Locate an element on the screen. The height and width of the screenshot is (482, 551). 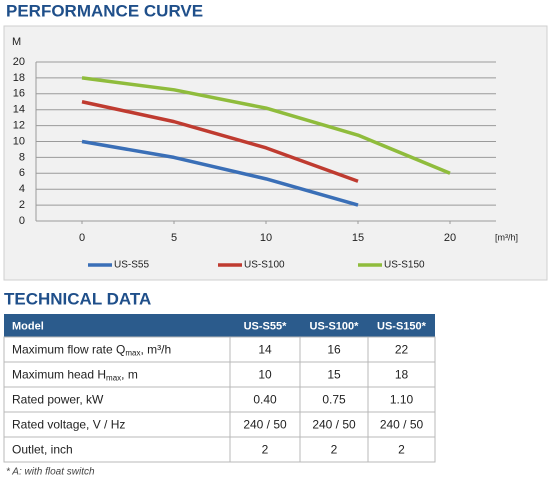
y-tick-label: 0 is located at coordinates (22, 221).